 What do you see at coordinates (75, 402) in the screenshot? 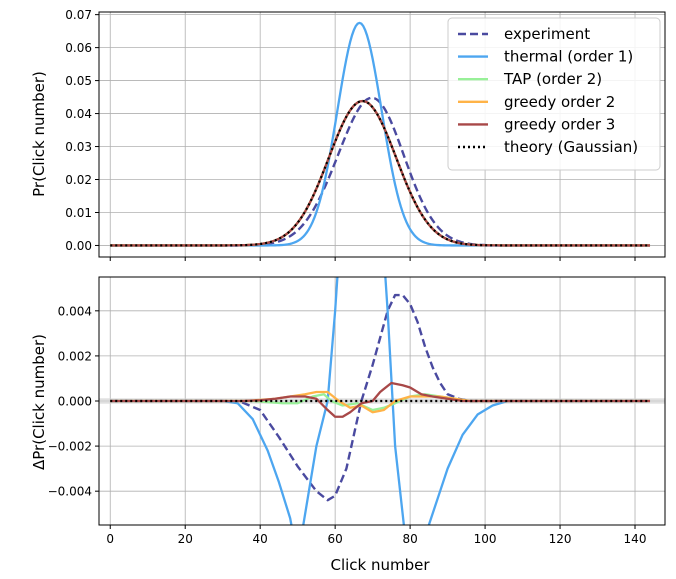
I see `y-tick-label: 0.000` at bounding box center [75, 402].